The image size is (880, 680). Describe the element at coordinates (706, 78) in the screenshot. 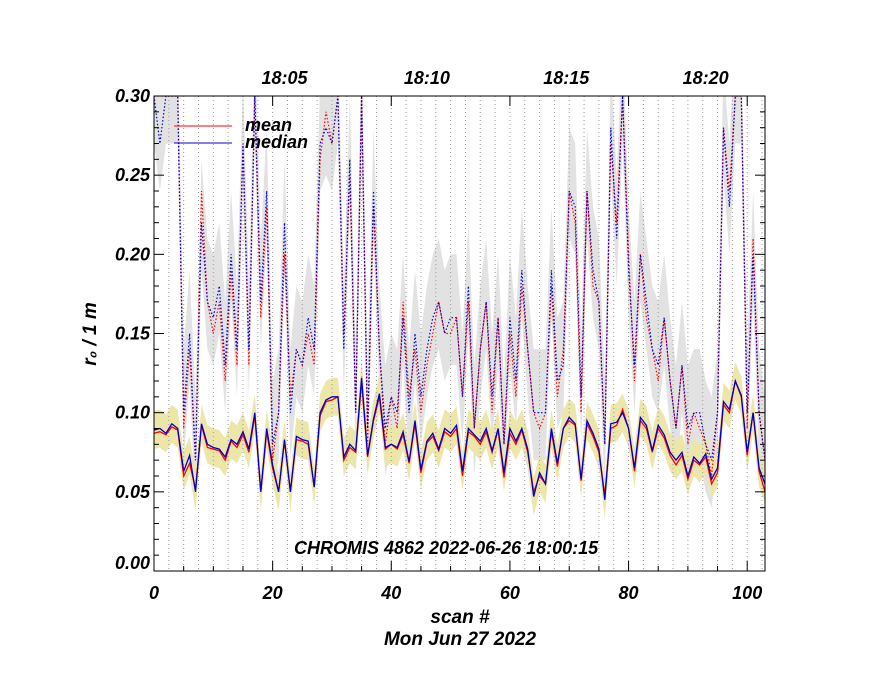

I see `time-tick-label: 18:20` at that location.